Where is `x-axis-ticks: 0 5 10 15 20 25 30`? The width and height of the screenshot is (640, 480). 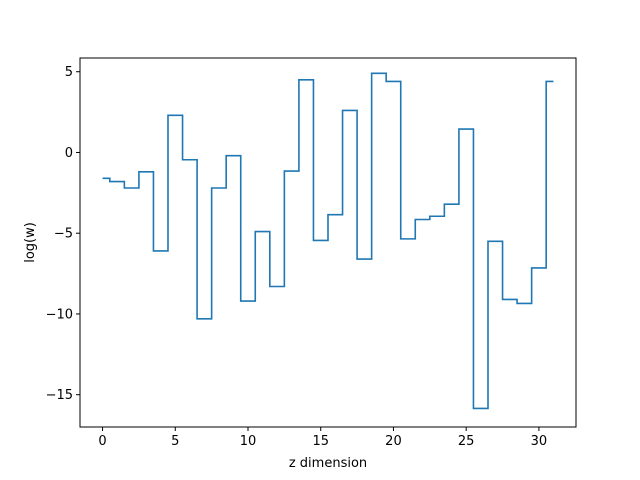
x-axis-ticks: 0 5 10 15 20 25 30 is located at coordinates (322, 438).